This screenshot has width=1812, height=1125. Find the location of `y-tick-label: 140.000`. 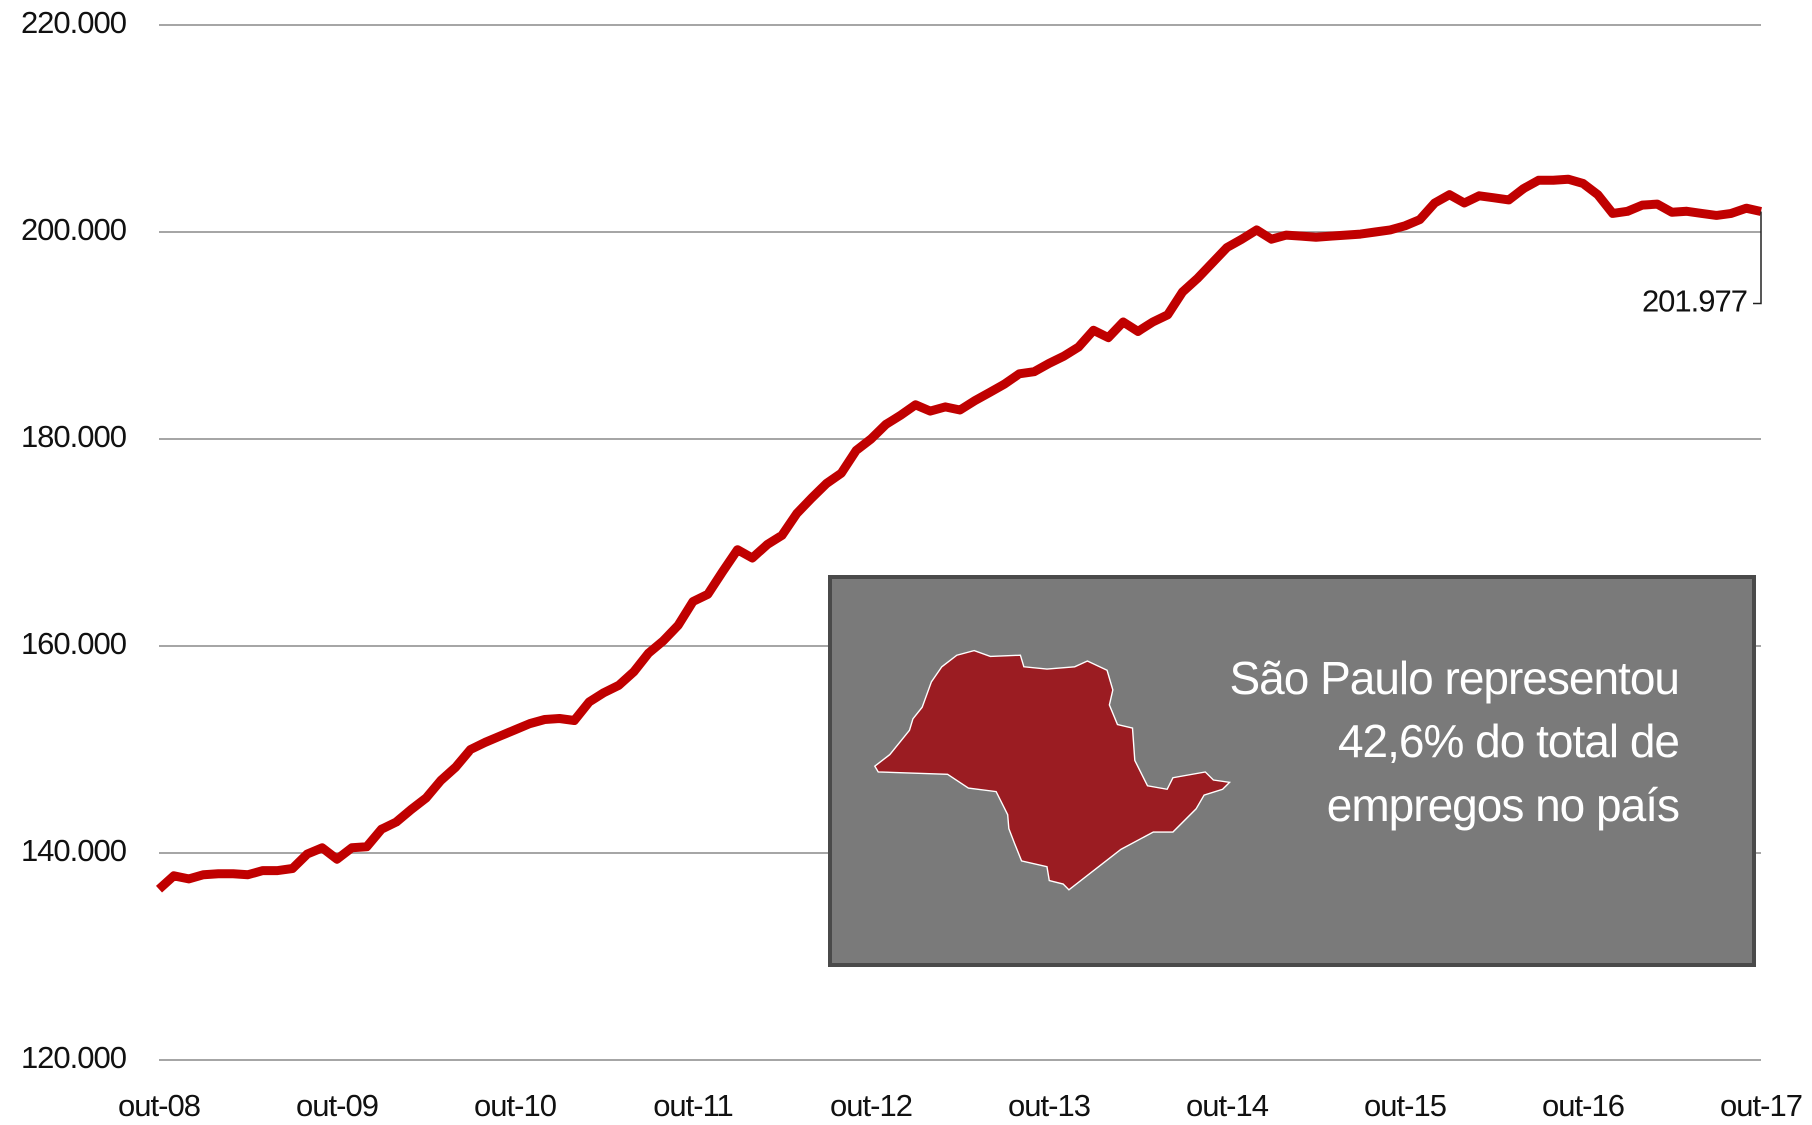

y-tick-label: 140.000 is located at coordinates (74, 850).